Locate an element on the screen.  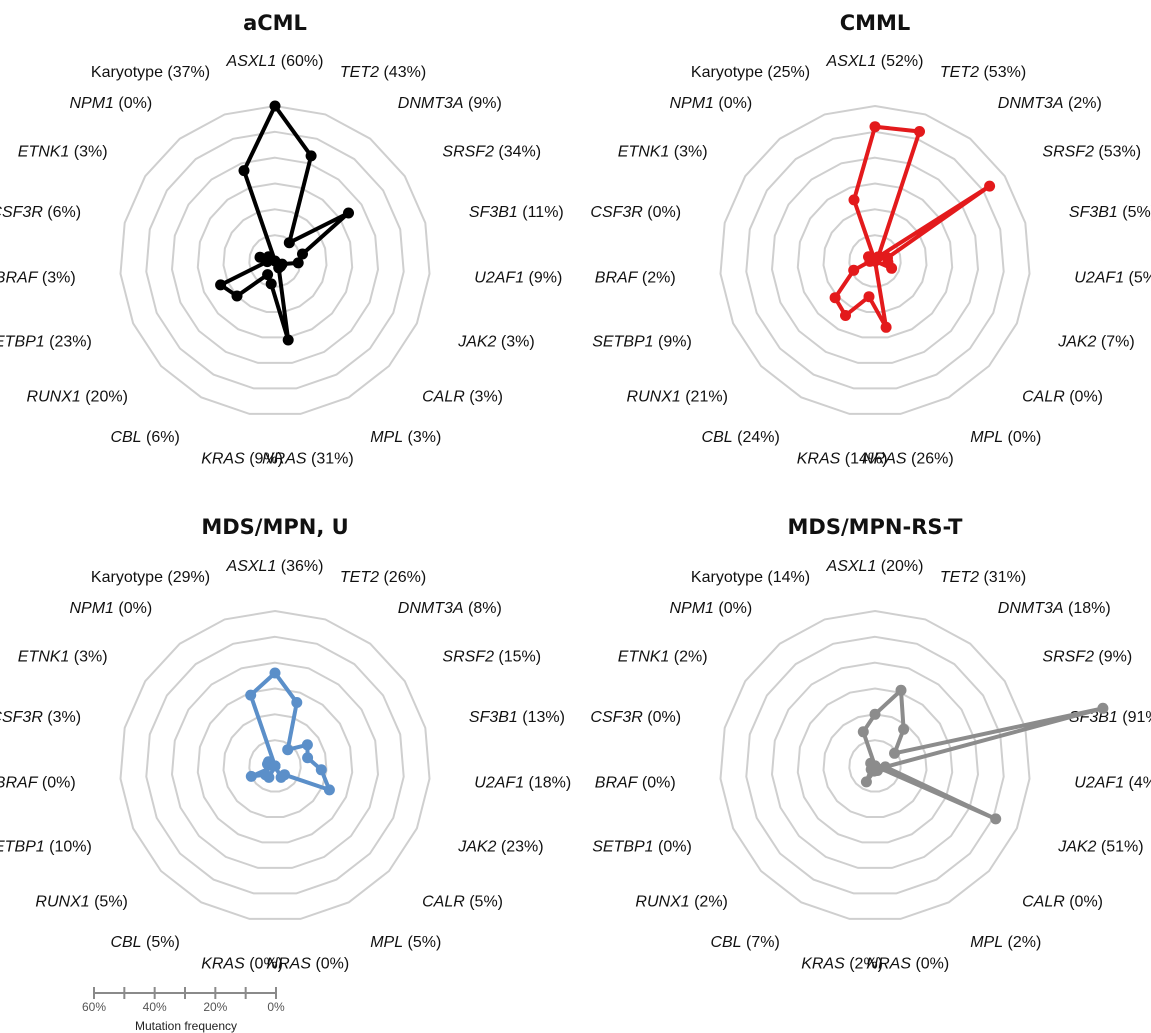
axis-label-pct: (18%) is located at coordinates (1087, 608).